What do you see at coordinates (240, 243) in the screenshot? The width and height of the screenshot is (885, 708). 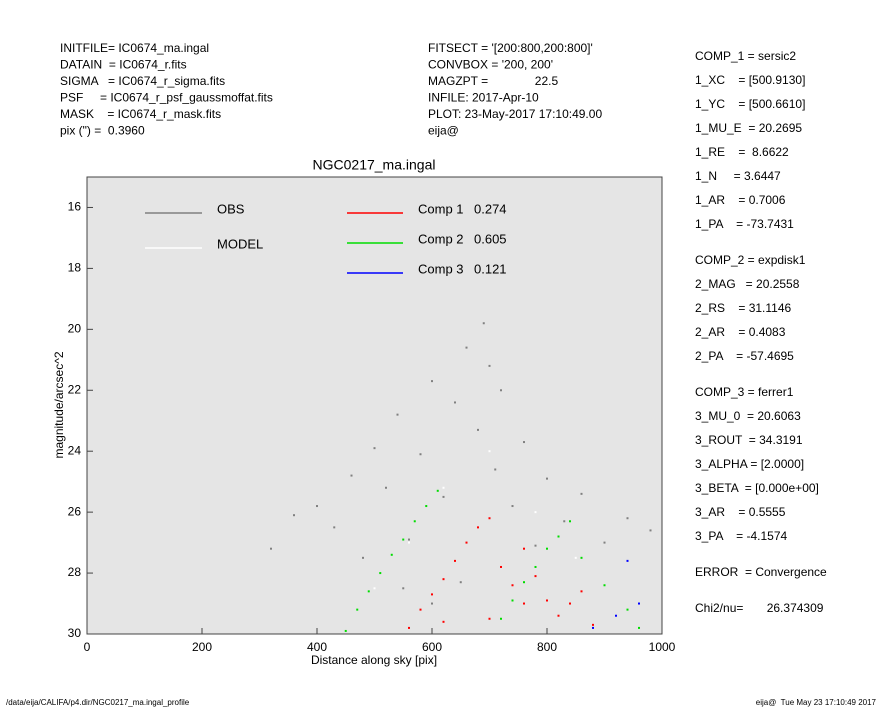 I see `legend-label: MODEL` at bounding box center [240, 243].